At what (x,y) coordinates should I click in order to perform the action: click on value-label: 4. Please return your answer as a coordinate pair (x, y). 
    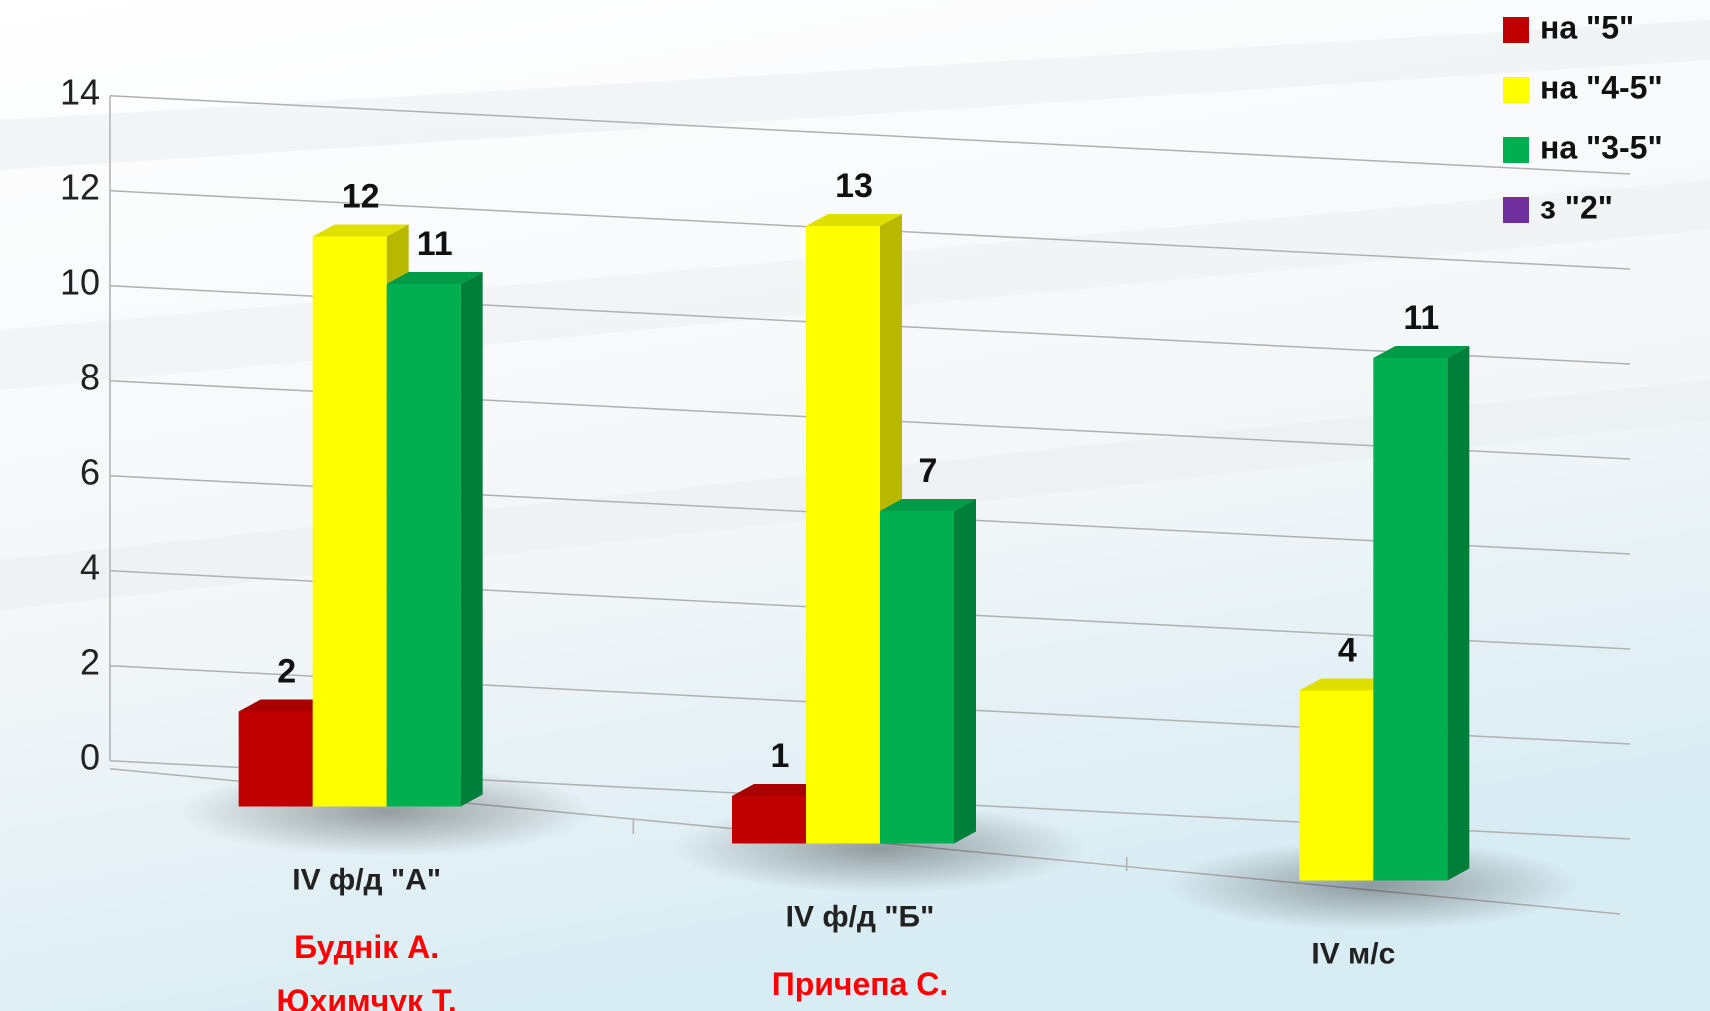
    Looking at the image, I should click on (1347, 650).